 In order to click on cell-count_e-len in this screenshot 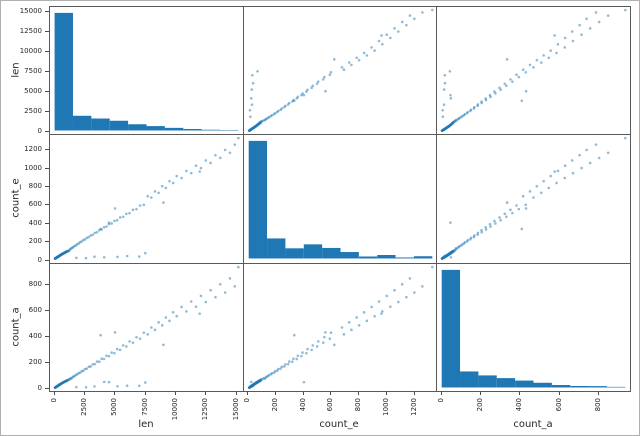, I will do `click(147, 199)`.